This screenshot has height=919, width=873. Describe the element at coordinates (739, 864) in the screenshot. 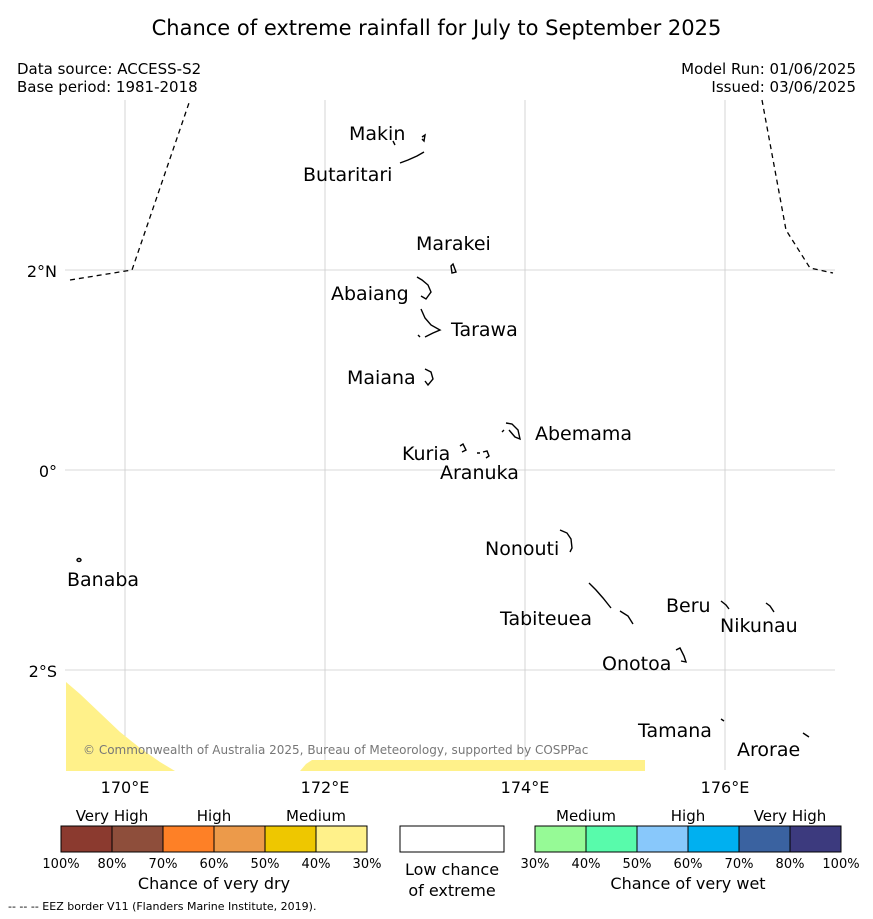

I see `legend-wet-pct: 70%` at that location.